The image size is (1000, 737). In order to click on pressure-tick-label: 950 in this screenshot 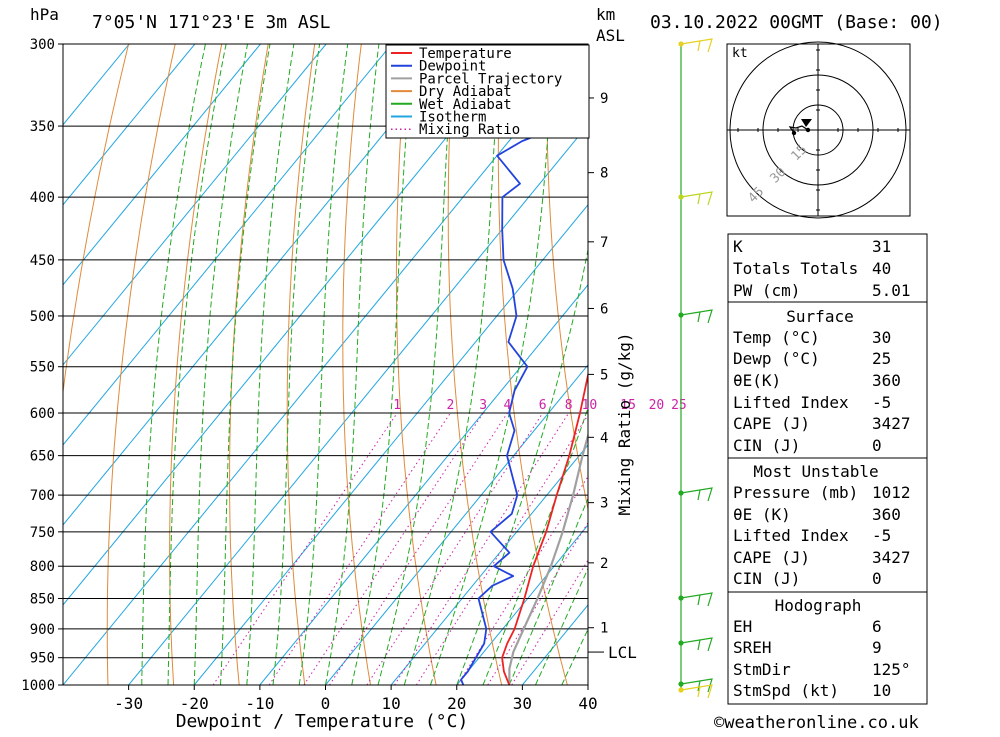, I will do `click(42, 659)`.